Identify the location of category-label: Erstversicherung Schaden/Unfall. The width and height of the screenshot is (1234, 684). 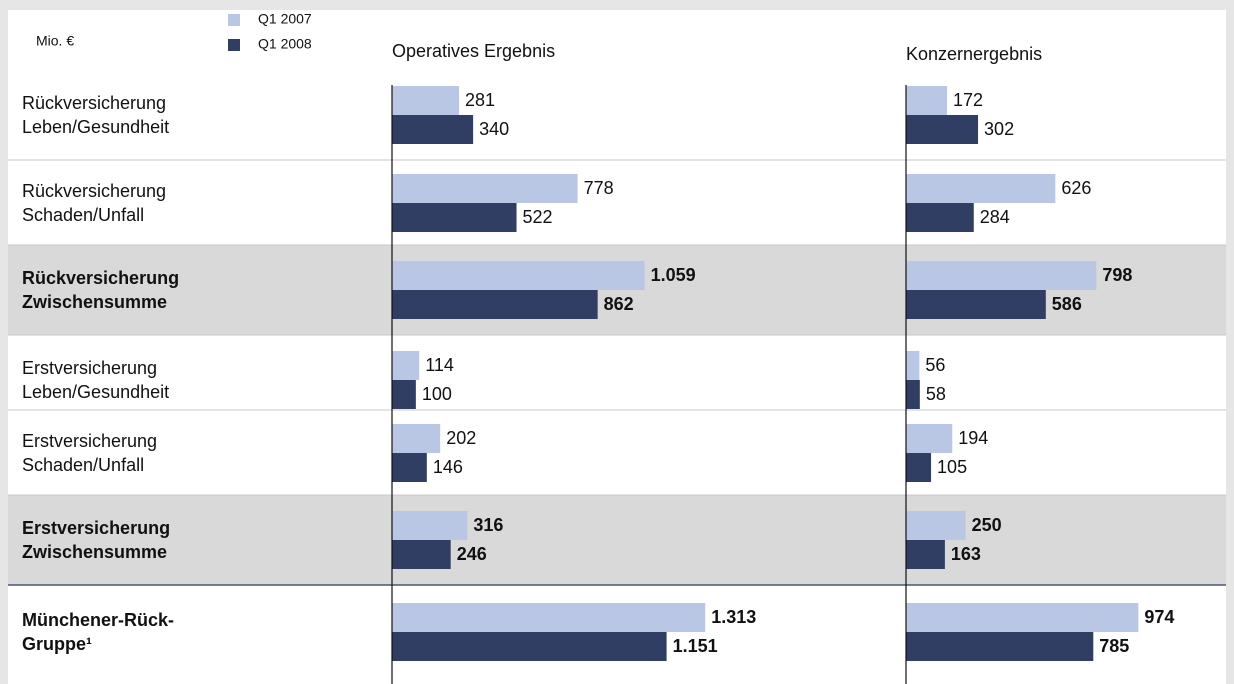
(90, 453).